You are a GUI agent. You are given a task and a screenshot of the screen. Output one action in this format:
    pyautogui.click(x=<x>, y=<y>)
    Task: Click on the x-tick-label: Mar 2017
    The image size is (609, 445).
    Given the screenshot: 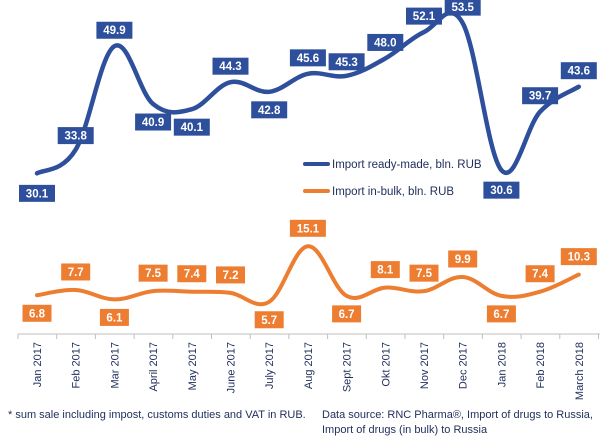 What is the action you would take?
    pyautogui.click(x=115, y=365)
    